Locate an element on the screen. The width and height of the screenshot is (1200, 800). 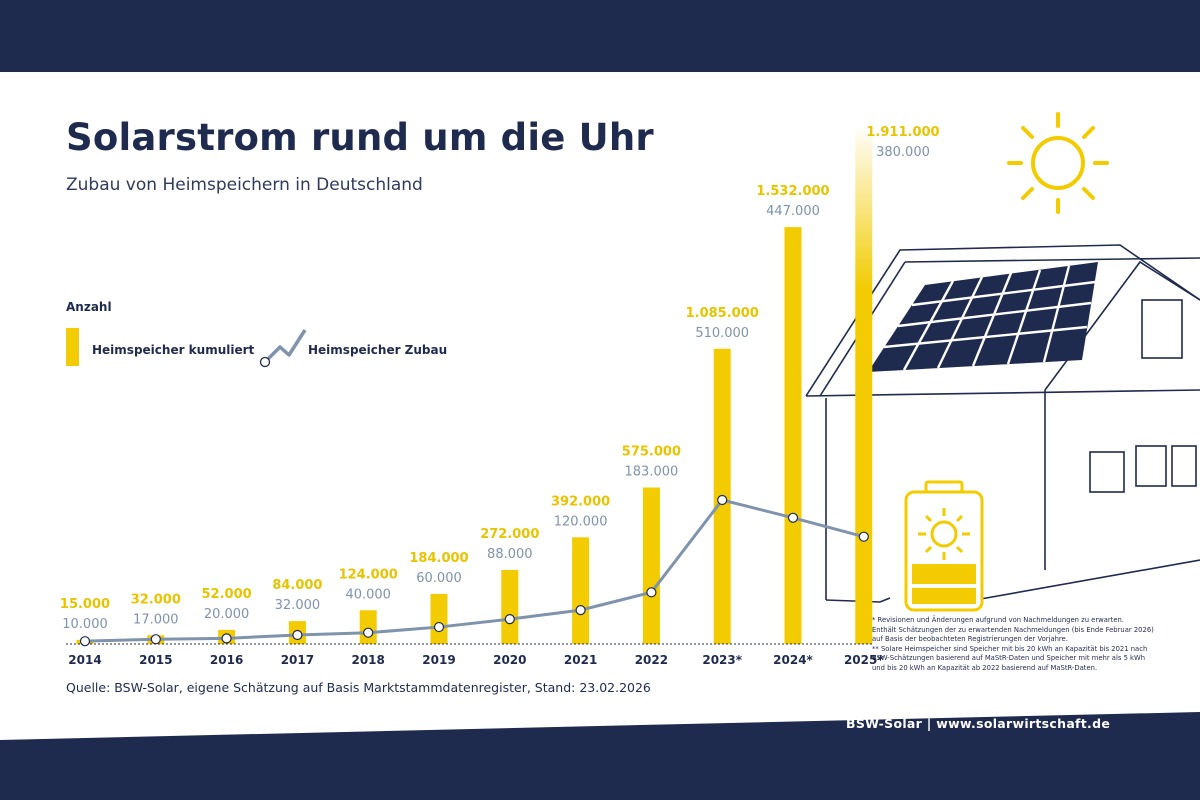
x-tick-label: 2017 is located at coordinates (297, 660).